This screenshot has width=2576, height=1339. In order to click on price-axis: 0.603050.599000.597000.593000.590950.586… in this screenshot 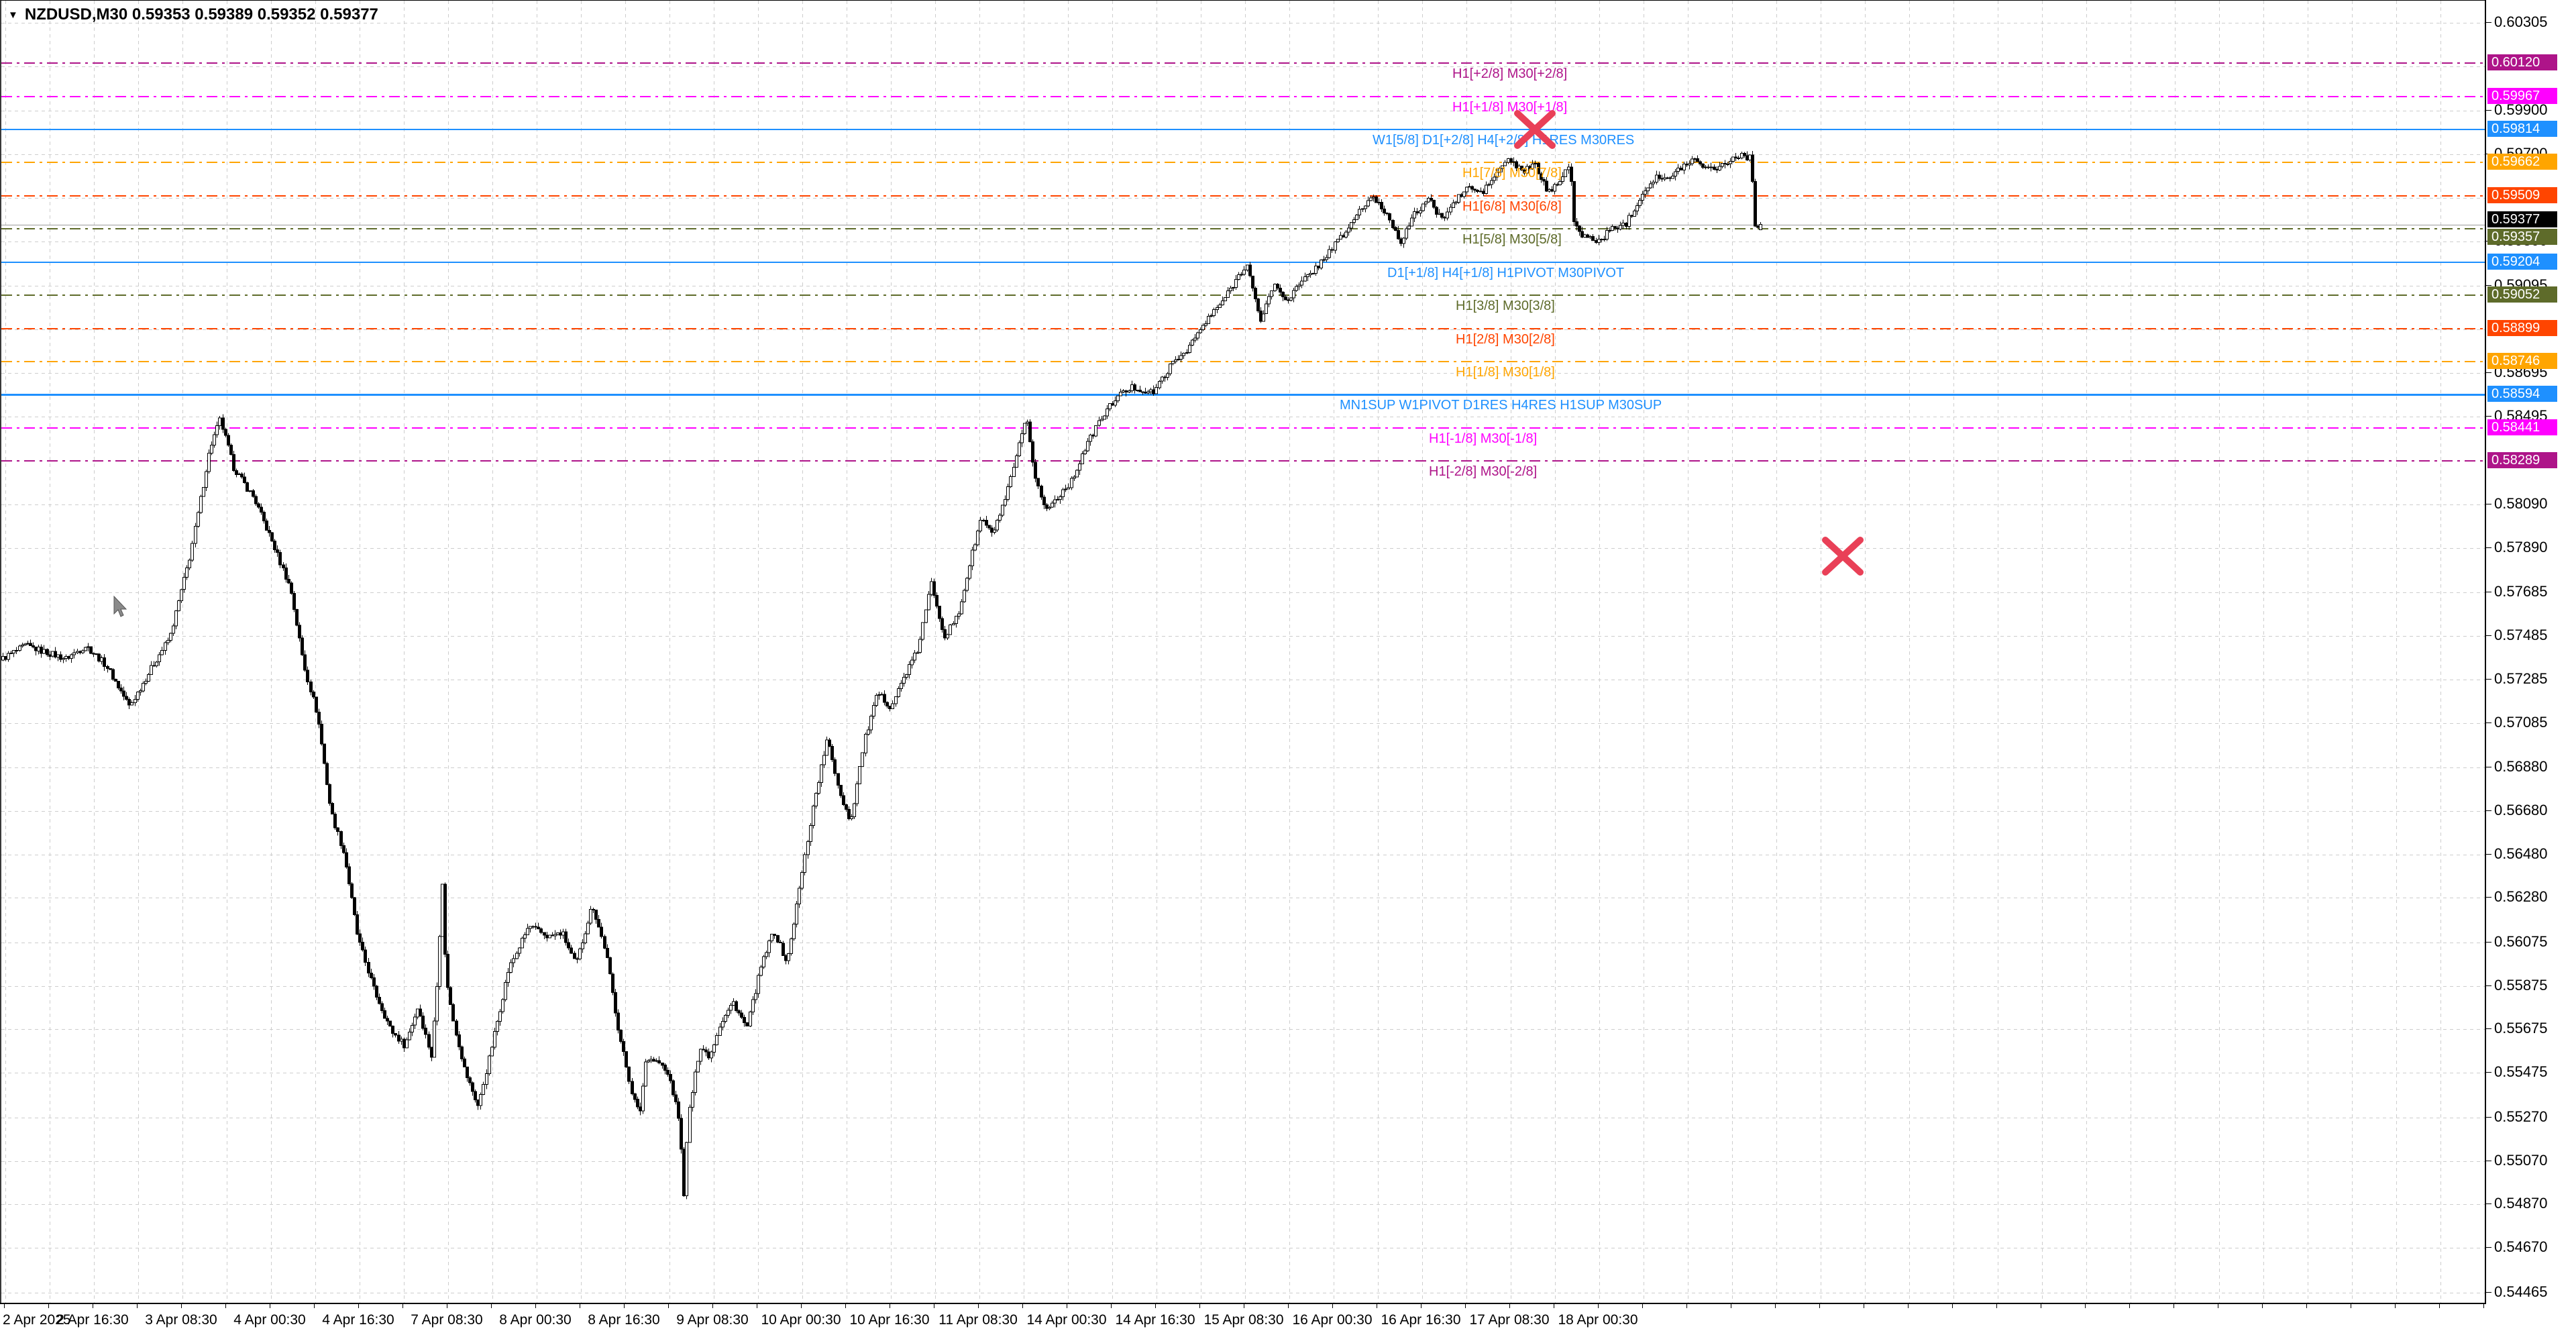, I will do `click(2531, 652)`.